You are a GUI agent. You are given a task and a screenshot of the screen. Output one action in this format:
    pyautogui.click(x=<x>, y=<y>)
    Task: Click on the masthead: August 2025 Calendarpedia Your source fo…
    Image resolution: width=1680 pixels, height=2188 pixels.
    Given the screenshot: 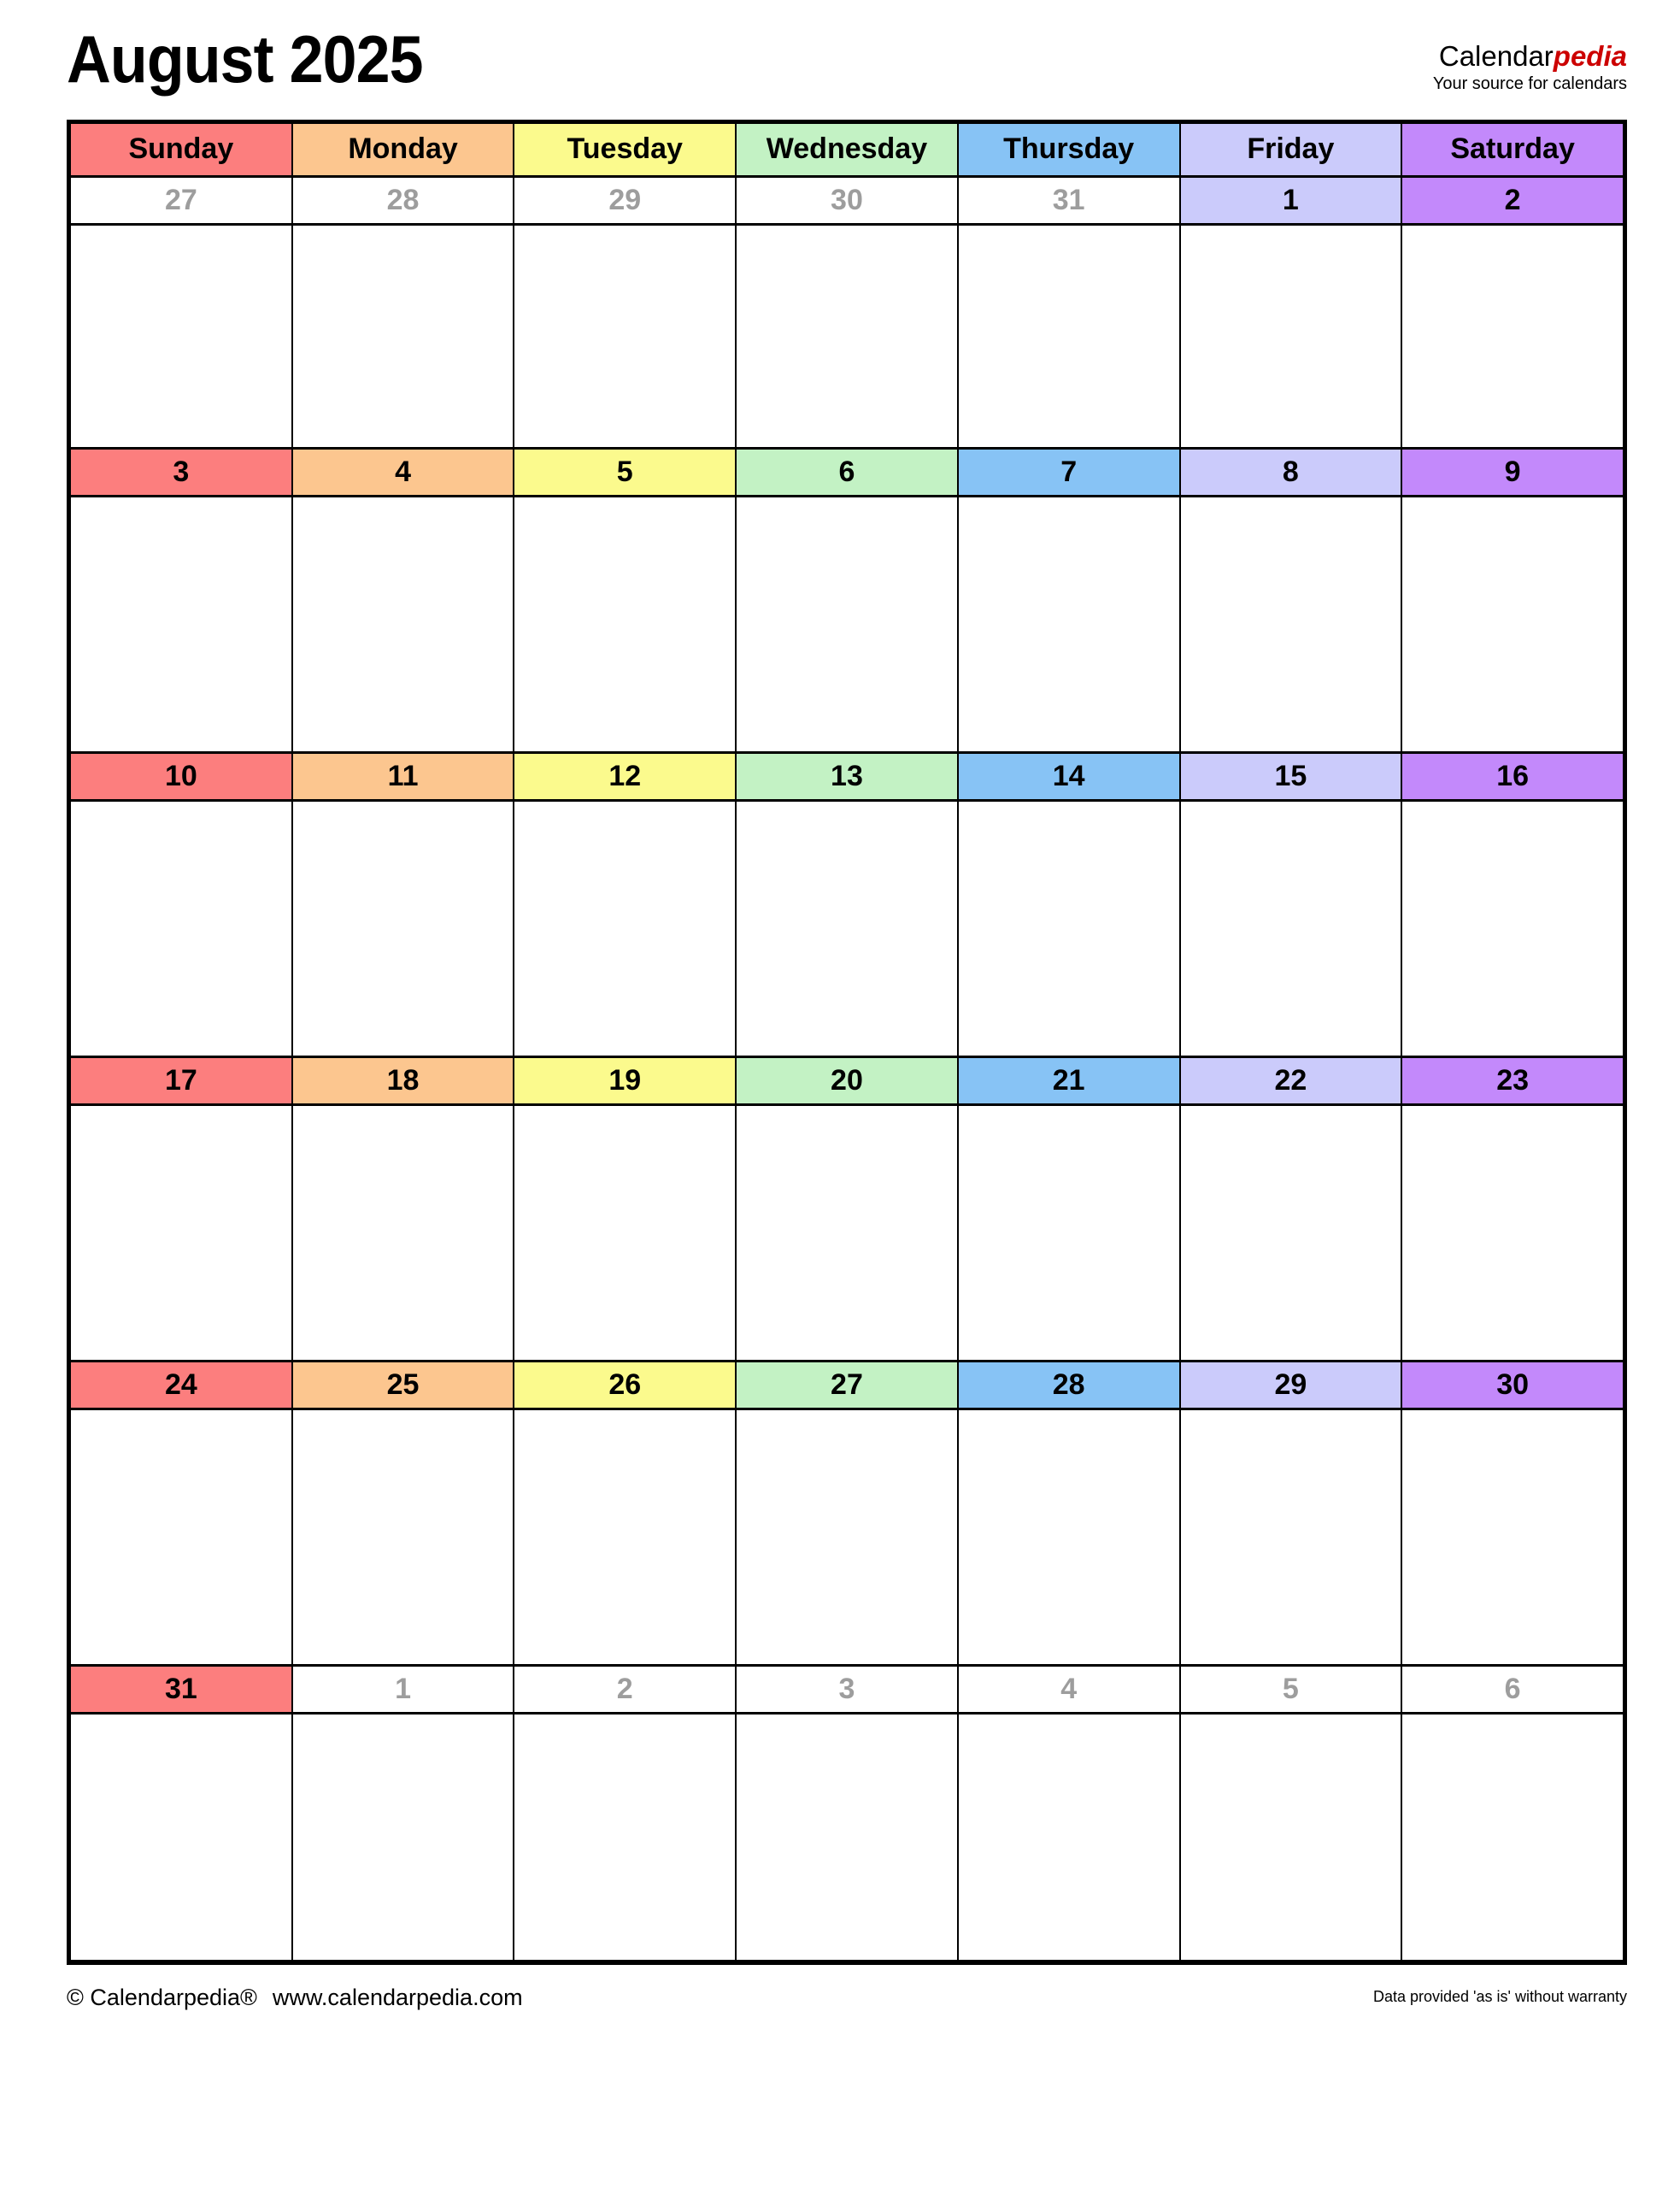 What is the action you would take?
    pyautogui.click(x=840, y=60)
    